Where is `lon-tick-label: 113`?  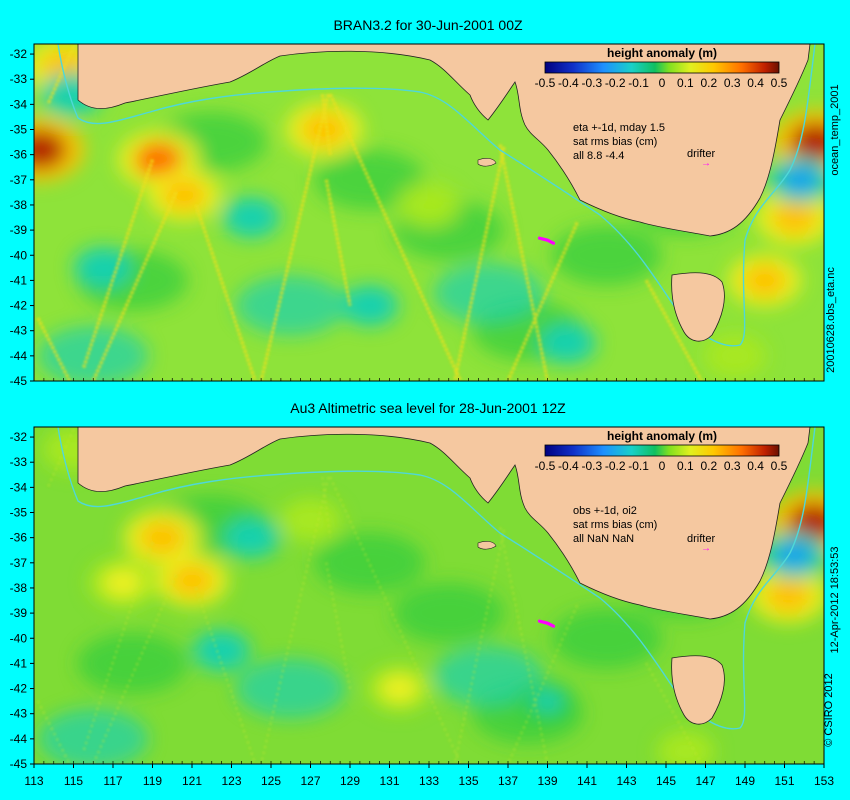
lon-tick-label: 113 is located at coordinates (33, 781).